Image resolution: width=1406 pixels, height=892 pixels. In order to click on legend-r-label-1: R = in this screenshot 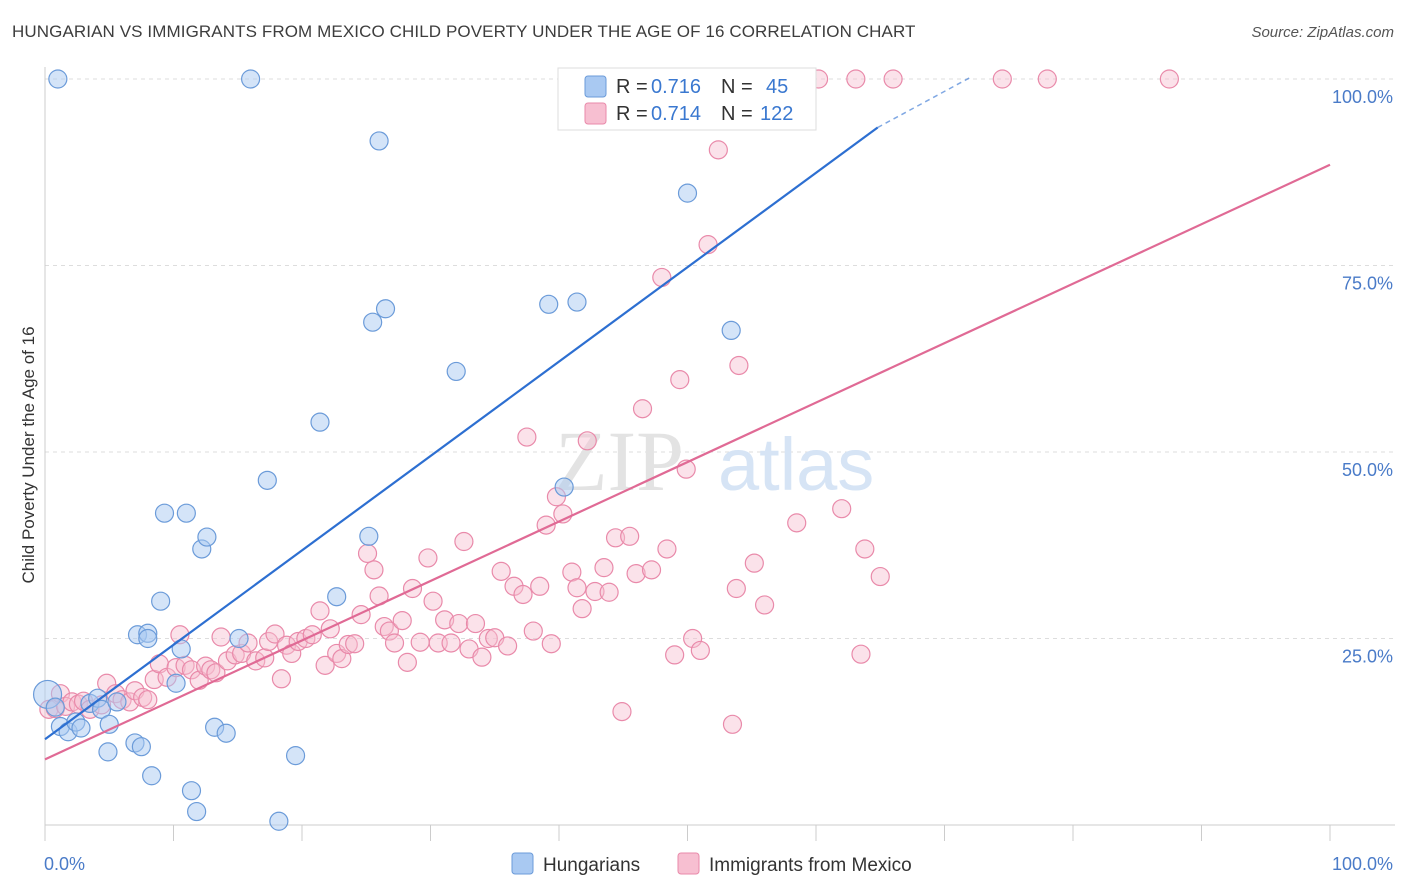, I will do `click(632, 87)`.